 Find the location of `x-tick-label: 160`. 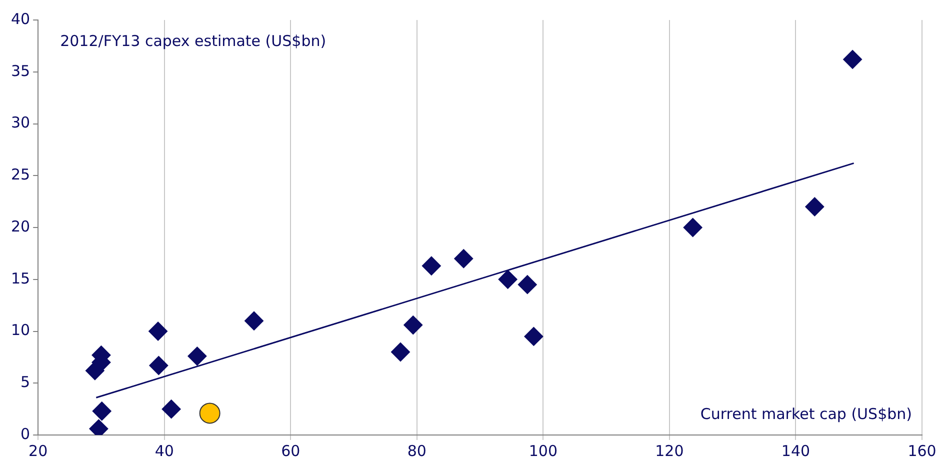

x-tick-label: 160 is located at coordinates (922, 451).